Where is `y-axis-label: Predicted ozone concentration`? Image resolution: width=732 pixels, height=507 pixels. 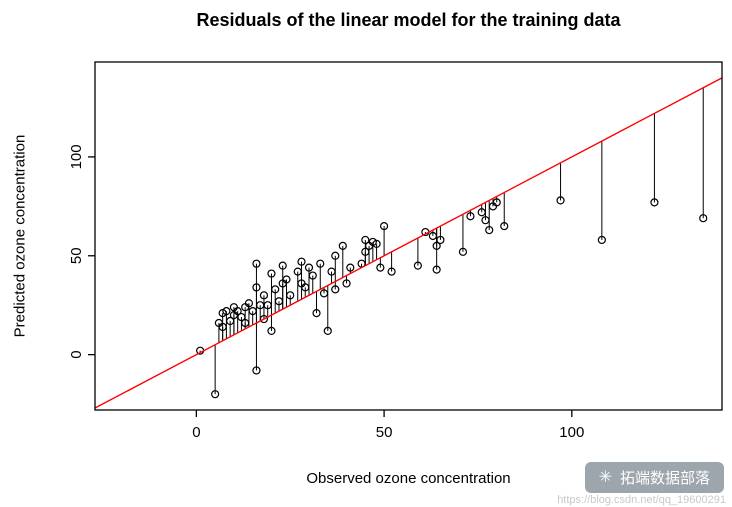 y-axis-label: Predicted ozone concentration is located at coordinates (20, 236).